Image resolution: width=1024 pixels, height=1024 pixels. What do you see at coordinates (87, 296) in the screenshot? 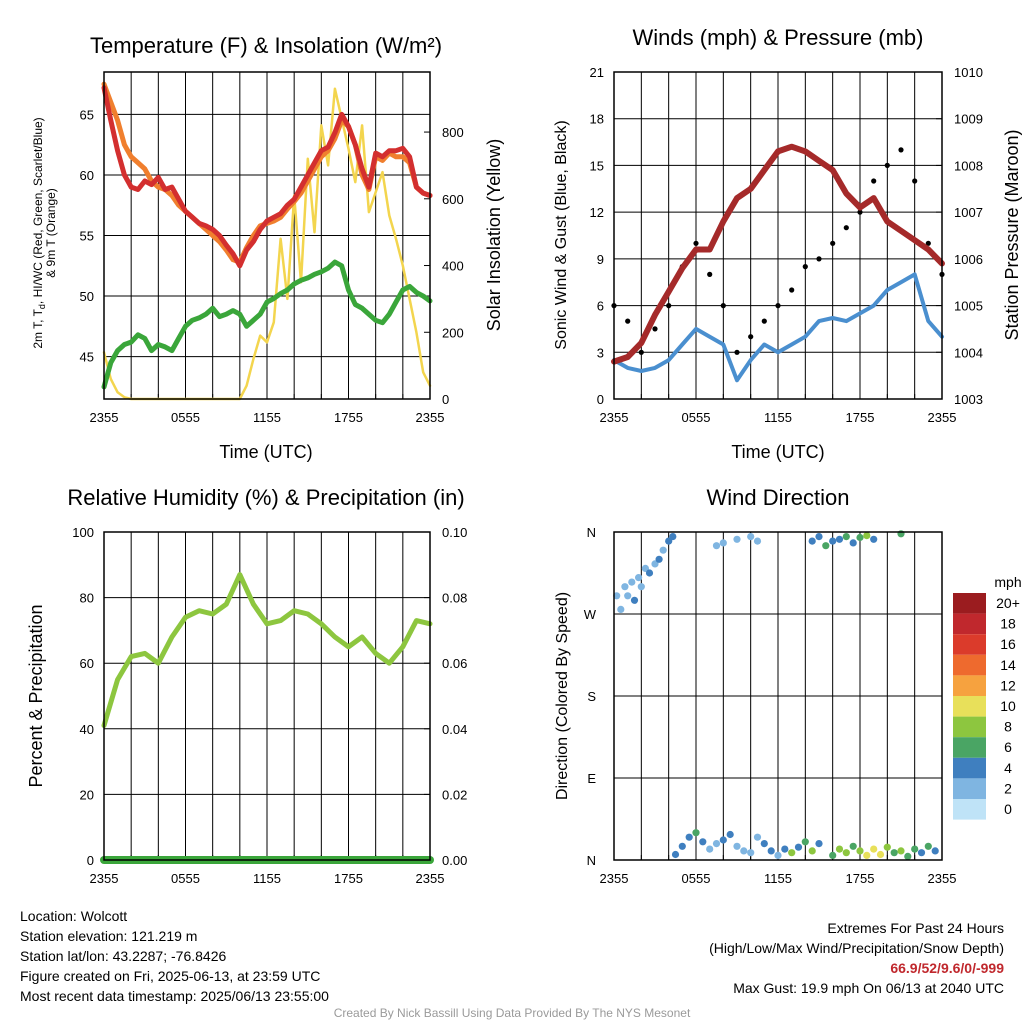
I see `temp-ytick-label: 50` at bounding box center [87, 296].